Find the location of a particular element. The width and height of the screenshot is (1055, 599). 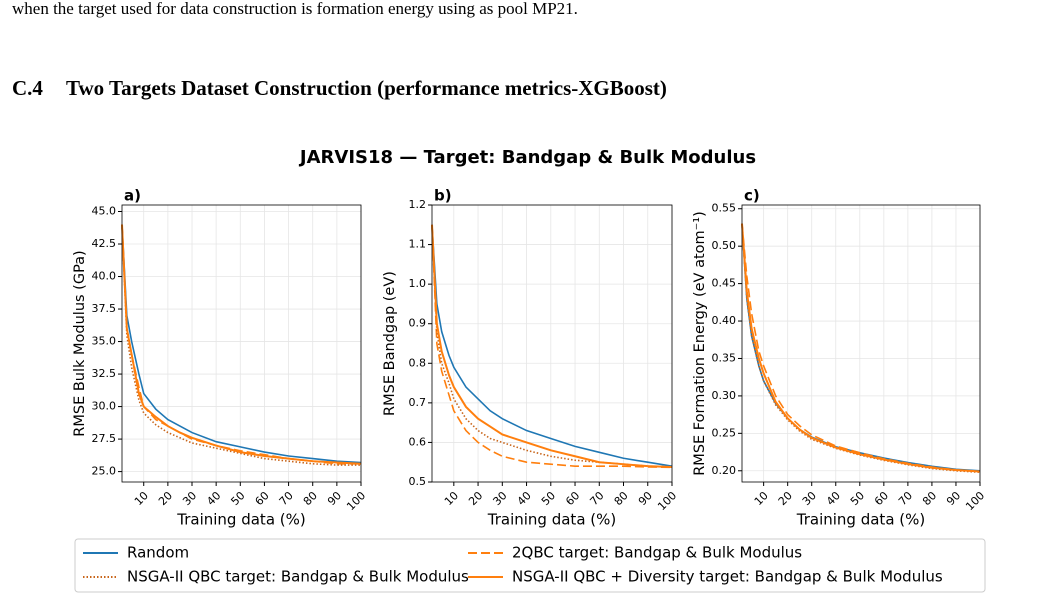

y-tick-label: 40.0 is located at coordinates (104, 276).